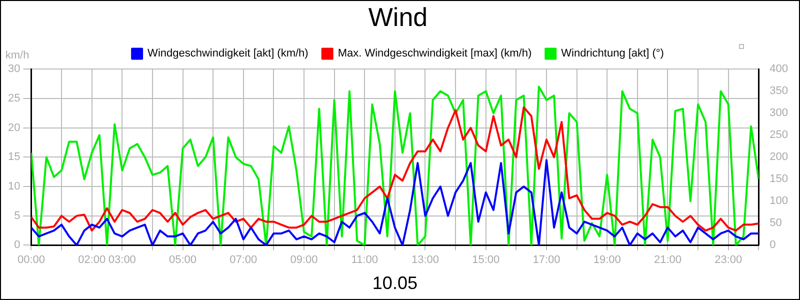 The height and width of the screenshot is (300, 800). Describe the element at coordinates (183, 260) in the screenshot. I see `x-tick-label: 05:00` at that location.